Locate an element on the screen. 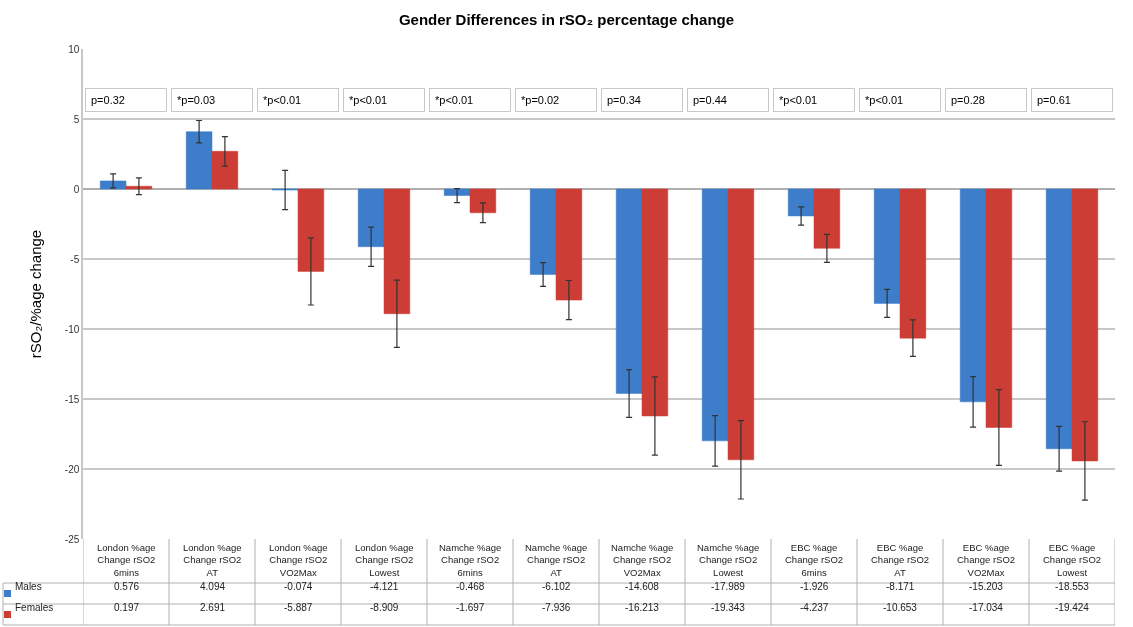 The height and width of the screenshot is (627, 1133). data-label: -18.553 is located at coordinates (1072, 586).